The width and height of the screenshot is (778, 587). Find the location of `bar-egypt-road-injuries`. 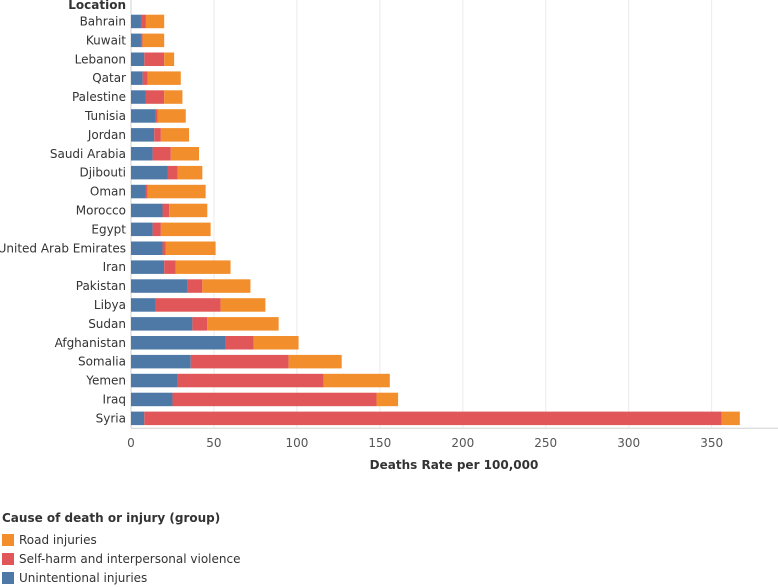

bar-egypt-road-injuries is located at coordinates (185, 229).